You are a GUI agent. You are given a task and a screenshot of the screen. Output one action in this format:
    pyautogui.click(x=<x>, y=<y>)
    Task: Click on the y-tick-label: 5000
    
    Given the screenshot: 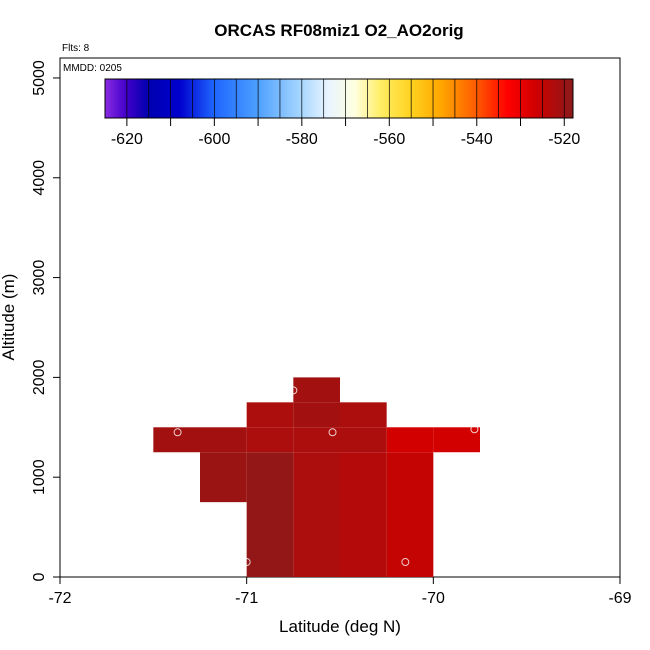 What is the action you would take?
    pyautogui.click(x=39, y=78)
    